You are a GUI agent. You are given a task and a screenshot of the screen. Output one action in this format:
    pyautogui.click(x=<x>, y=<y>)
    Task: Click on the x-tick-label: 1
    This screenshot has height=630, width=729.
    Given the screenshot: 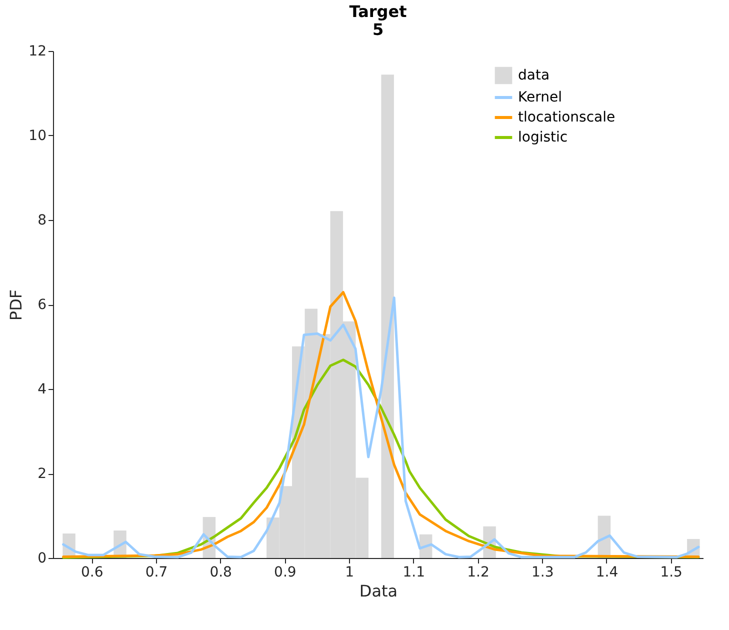 What is the action you would take?
    pyautogui.click(x=349, y=572)
    